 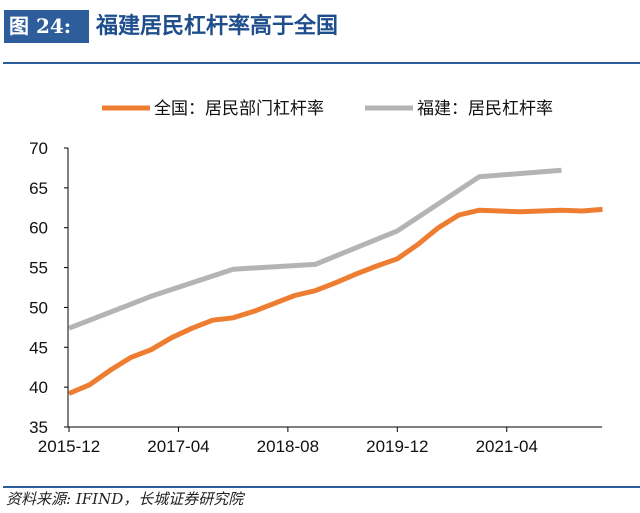 I want to click on y-tick-label: 55, so click(x=38, y=268).